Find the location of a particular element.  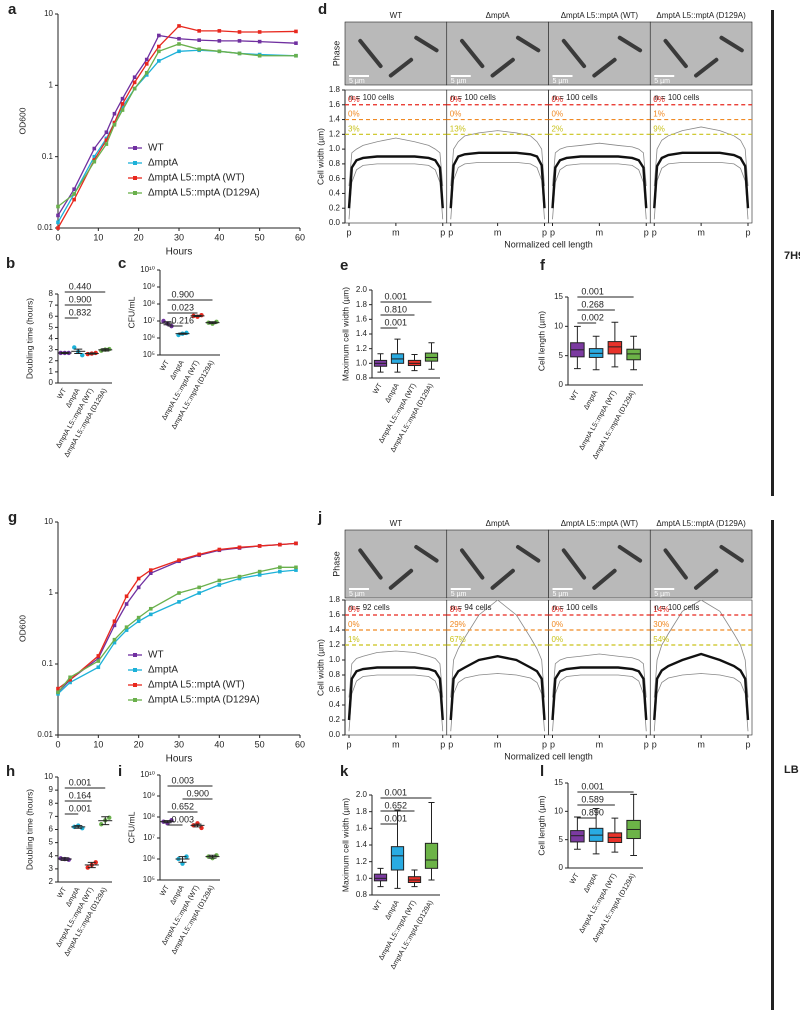

y-axis-label: Cell width (µm) is located at coordinates (320, 667).